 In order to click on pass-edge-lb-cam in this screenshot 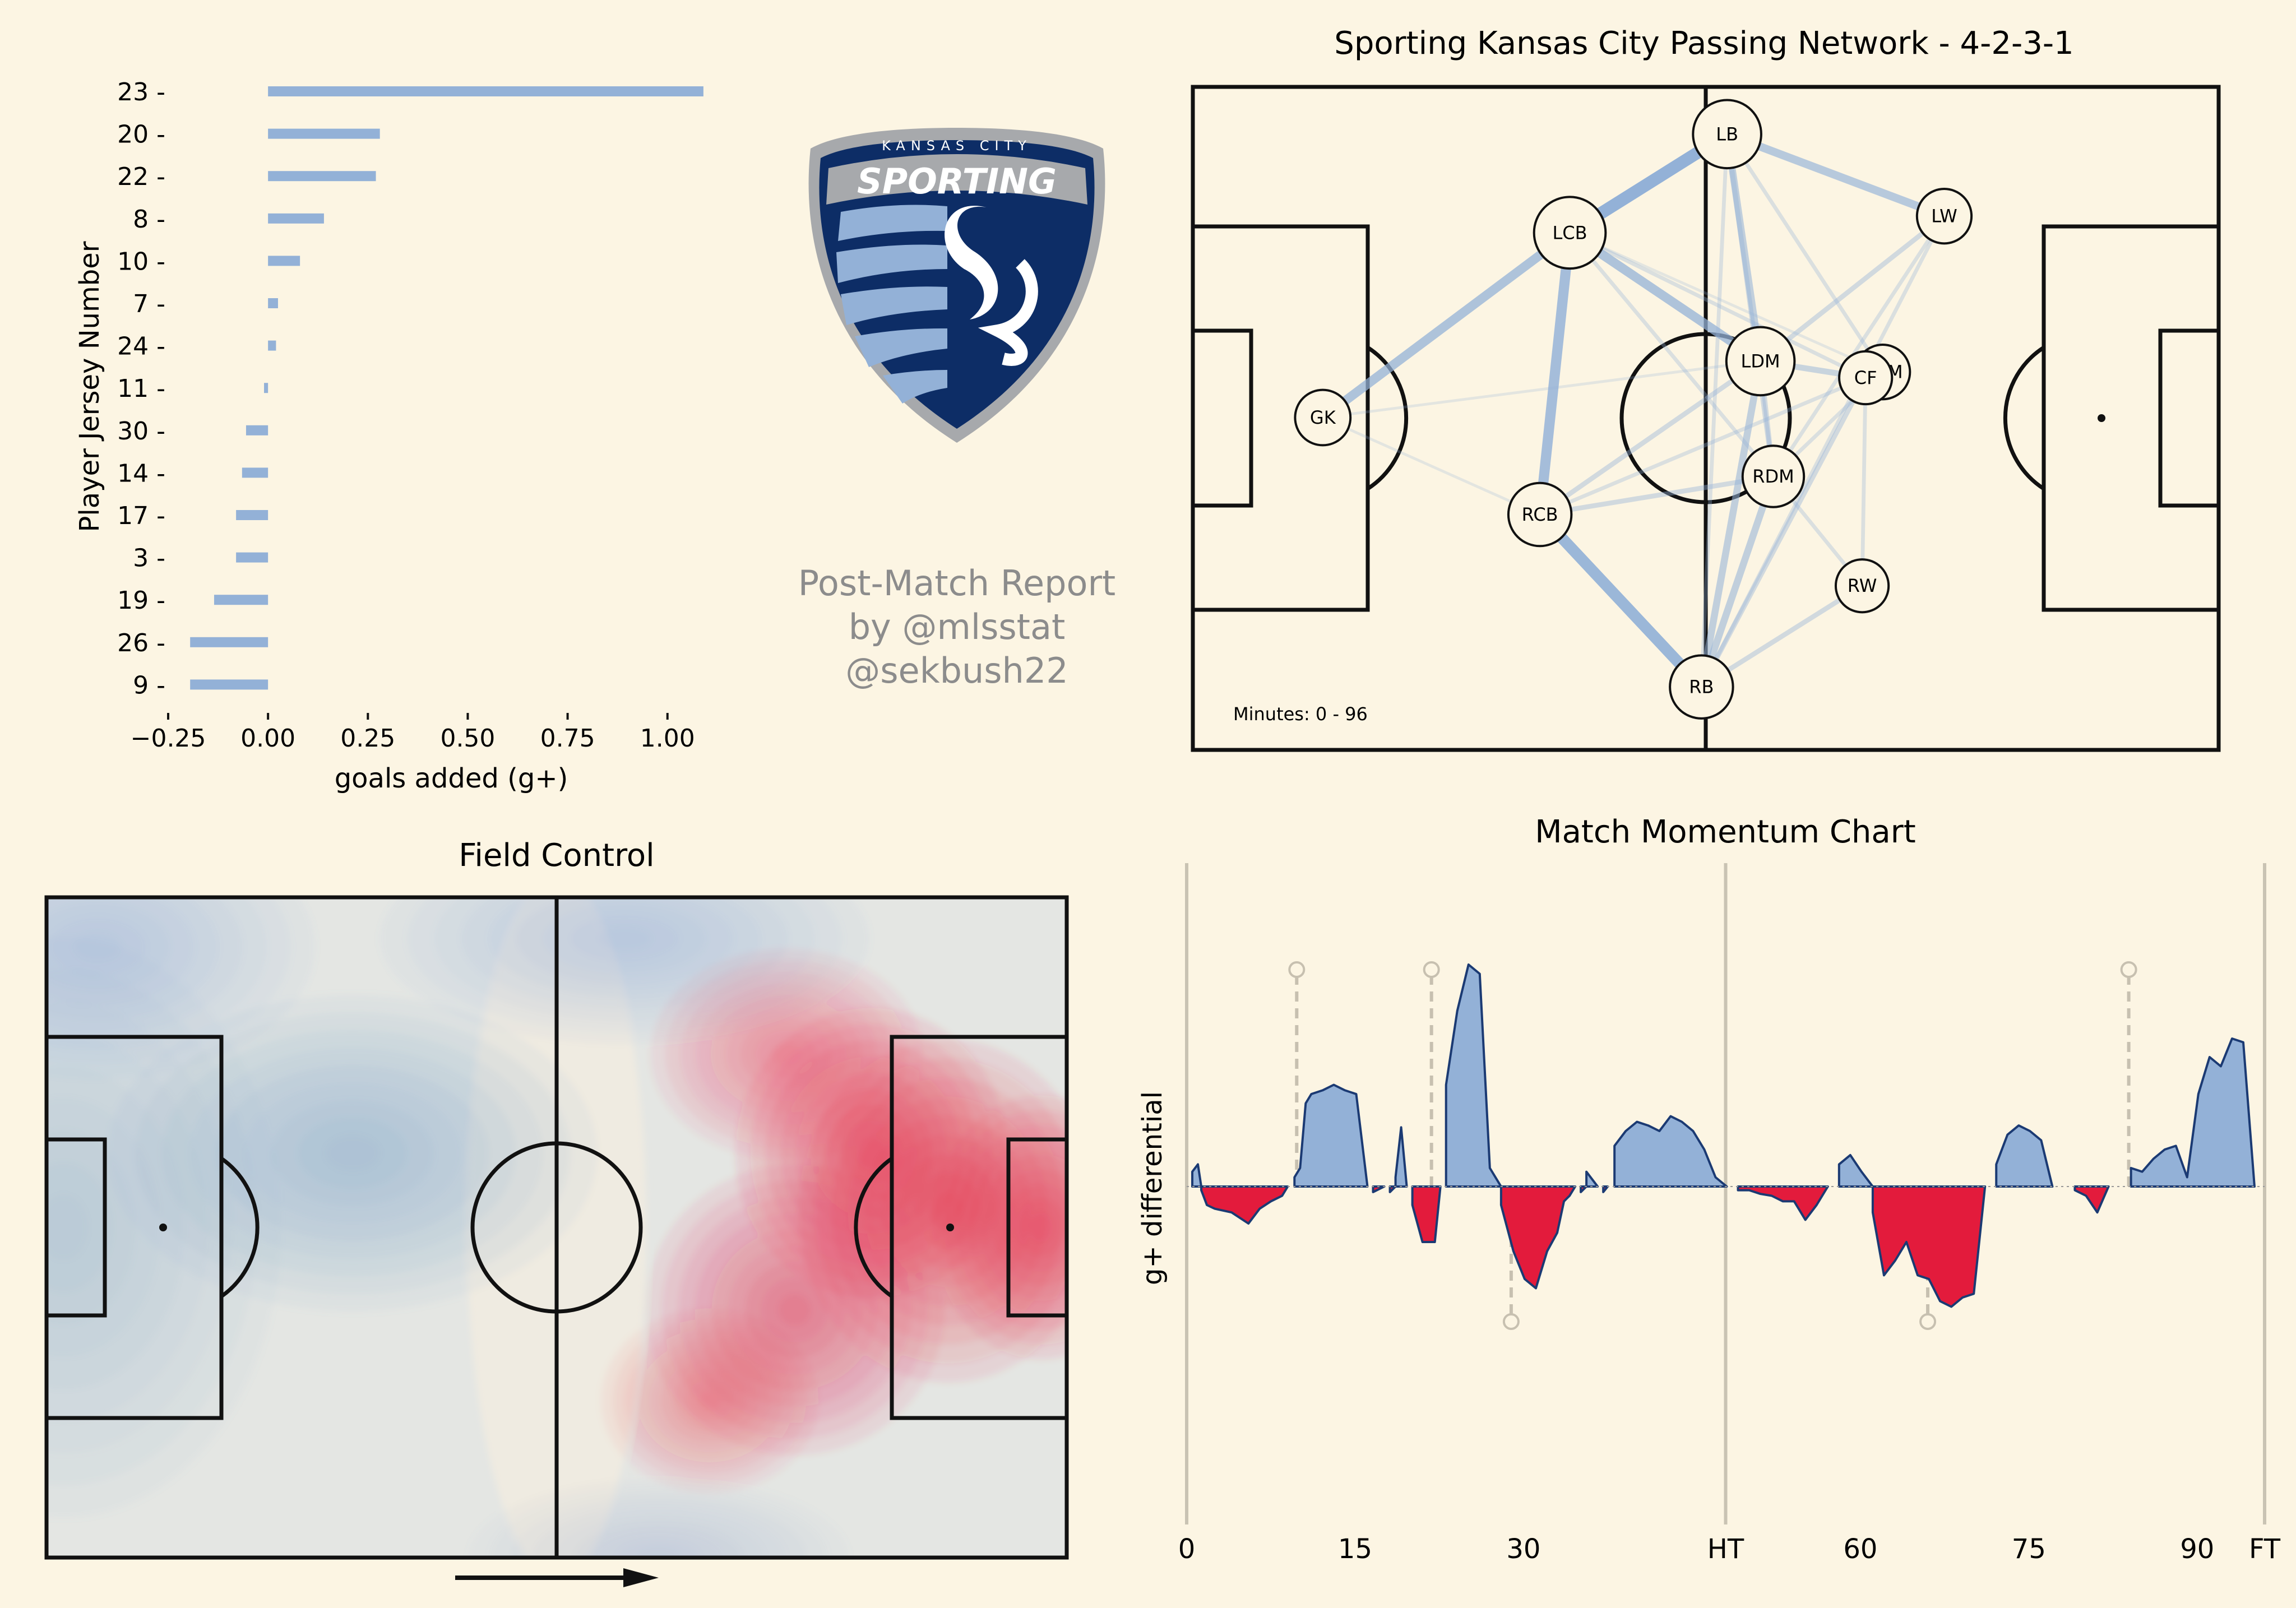, I will do `click(1805, 253)`.